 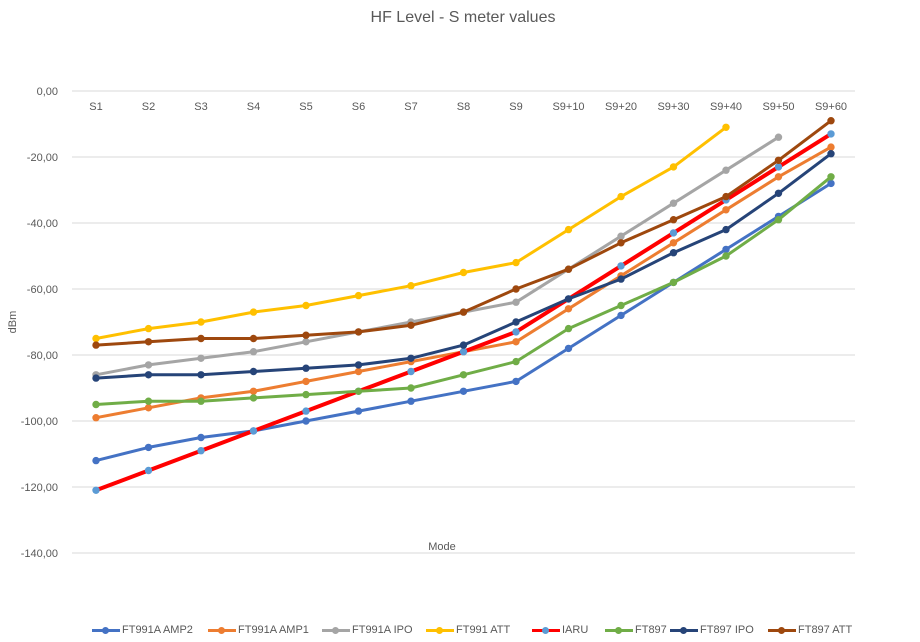 What do you see at coordinates (442, 547) in the screenshot?
I see `x-axis-label: Mode` at bounding box center [442, 547].